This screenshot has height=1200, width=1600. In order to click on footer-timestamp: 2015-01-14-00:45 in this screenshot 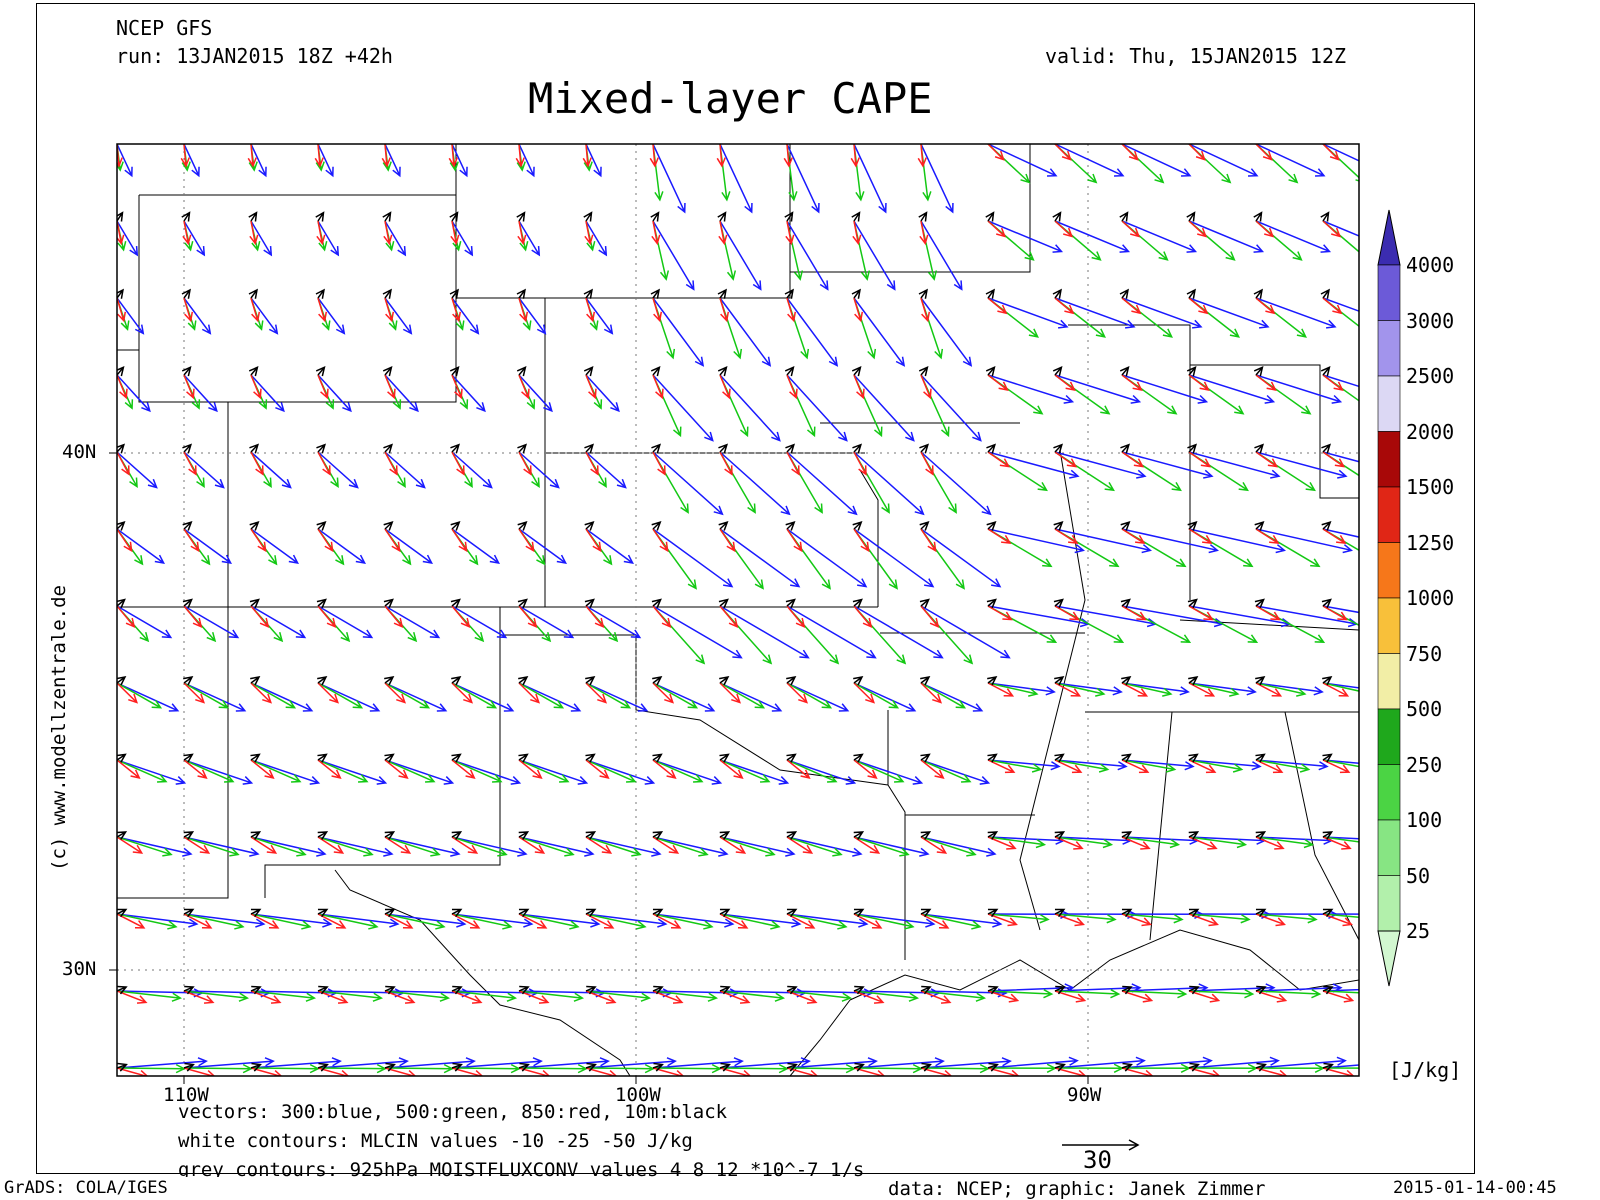, I will do `click(1475, 1188)`.